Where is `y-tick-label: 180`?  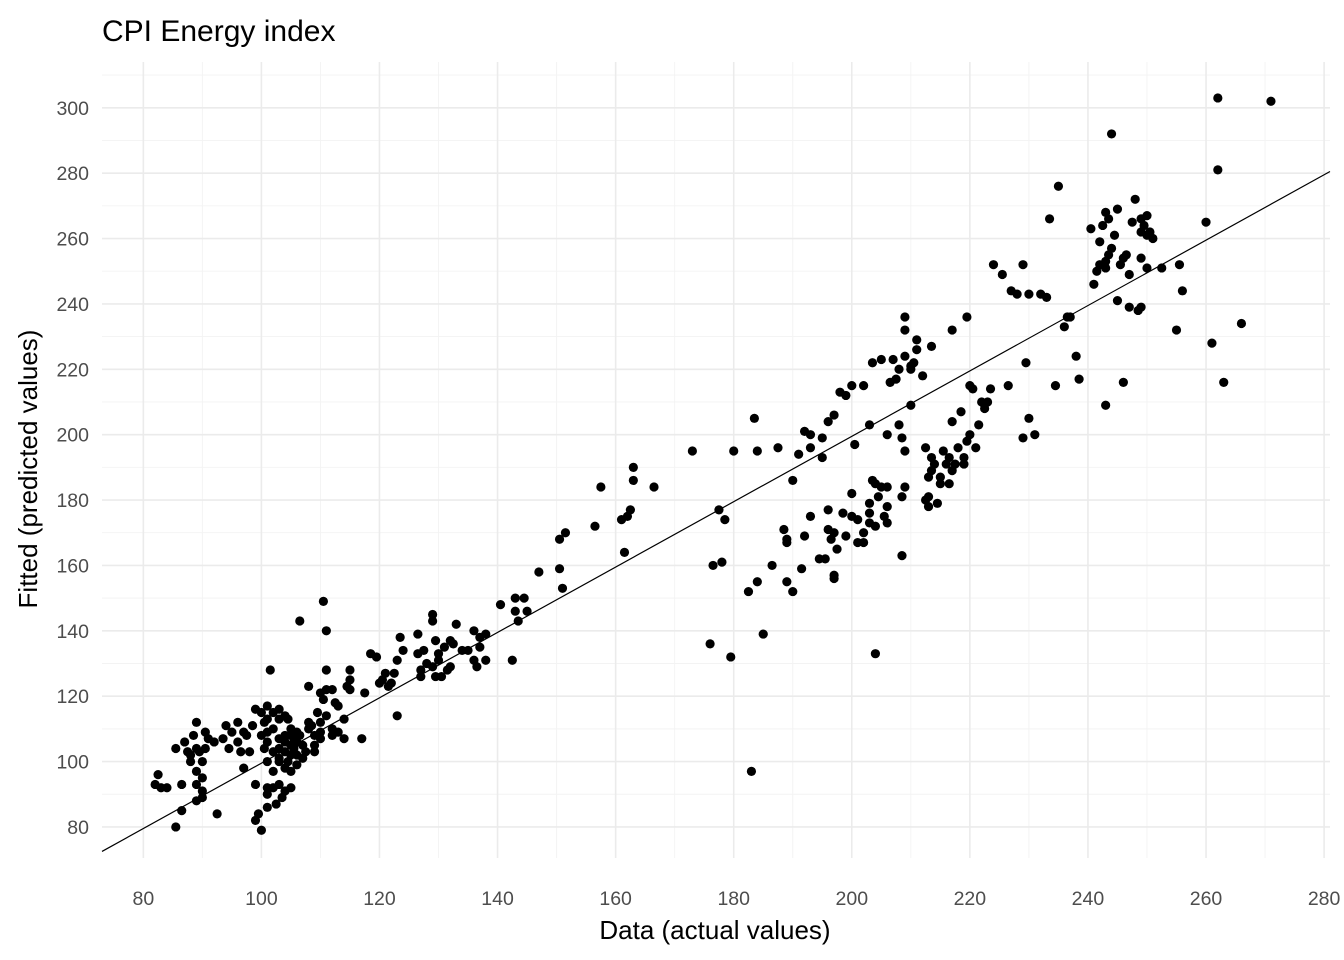 y-tick-label: 180 is located at coordinates (72, 501).